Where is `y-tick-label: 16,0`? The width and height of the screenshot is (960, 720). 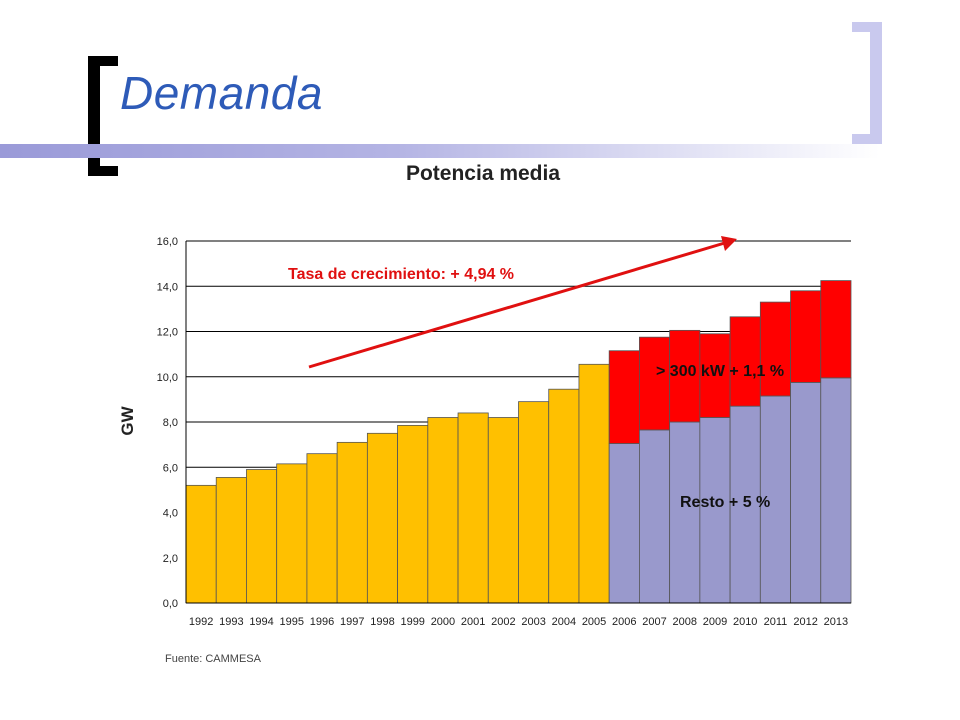
y-tick-label: 16,0 is located at coordinates (167, 242).